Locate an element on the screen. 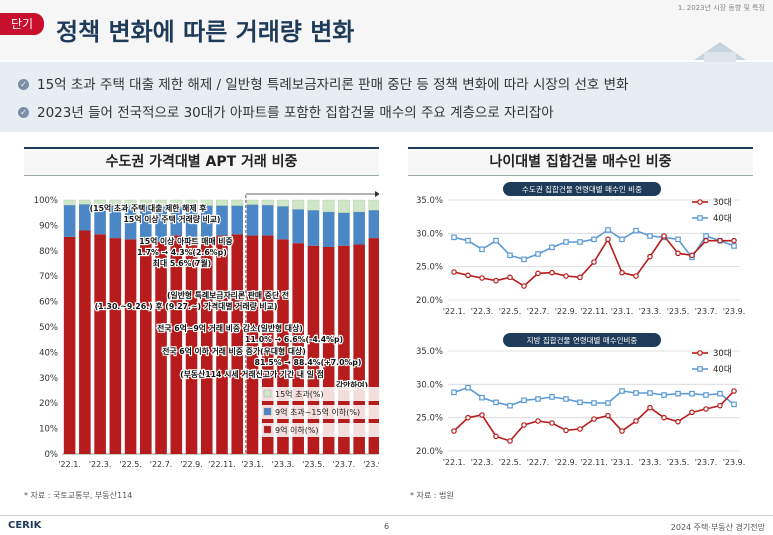  subchart-title-bg is located at coordinates (582, 189).